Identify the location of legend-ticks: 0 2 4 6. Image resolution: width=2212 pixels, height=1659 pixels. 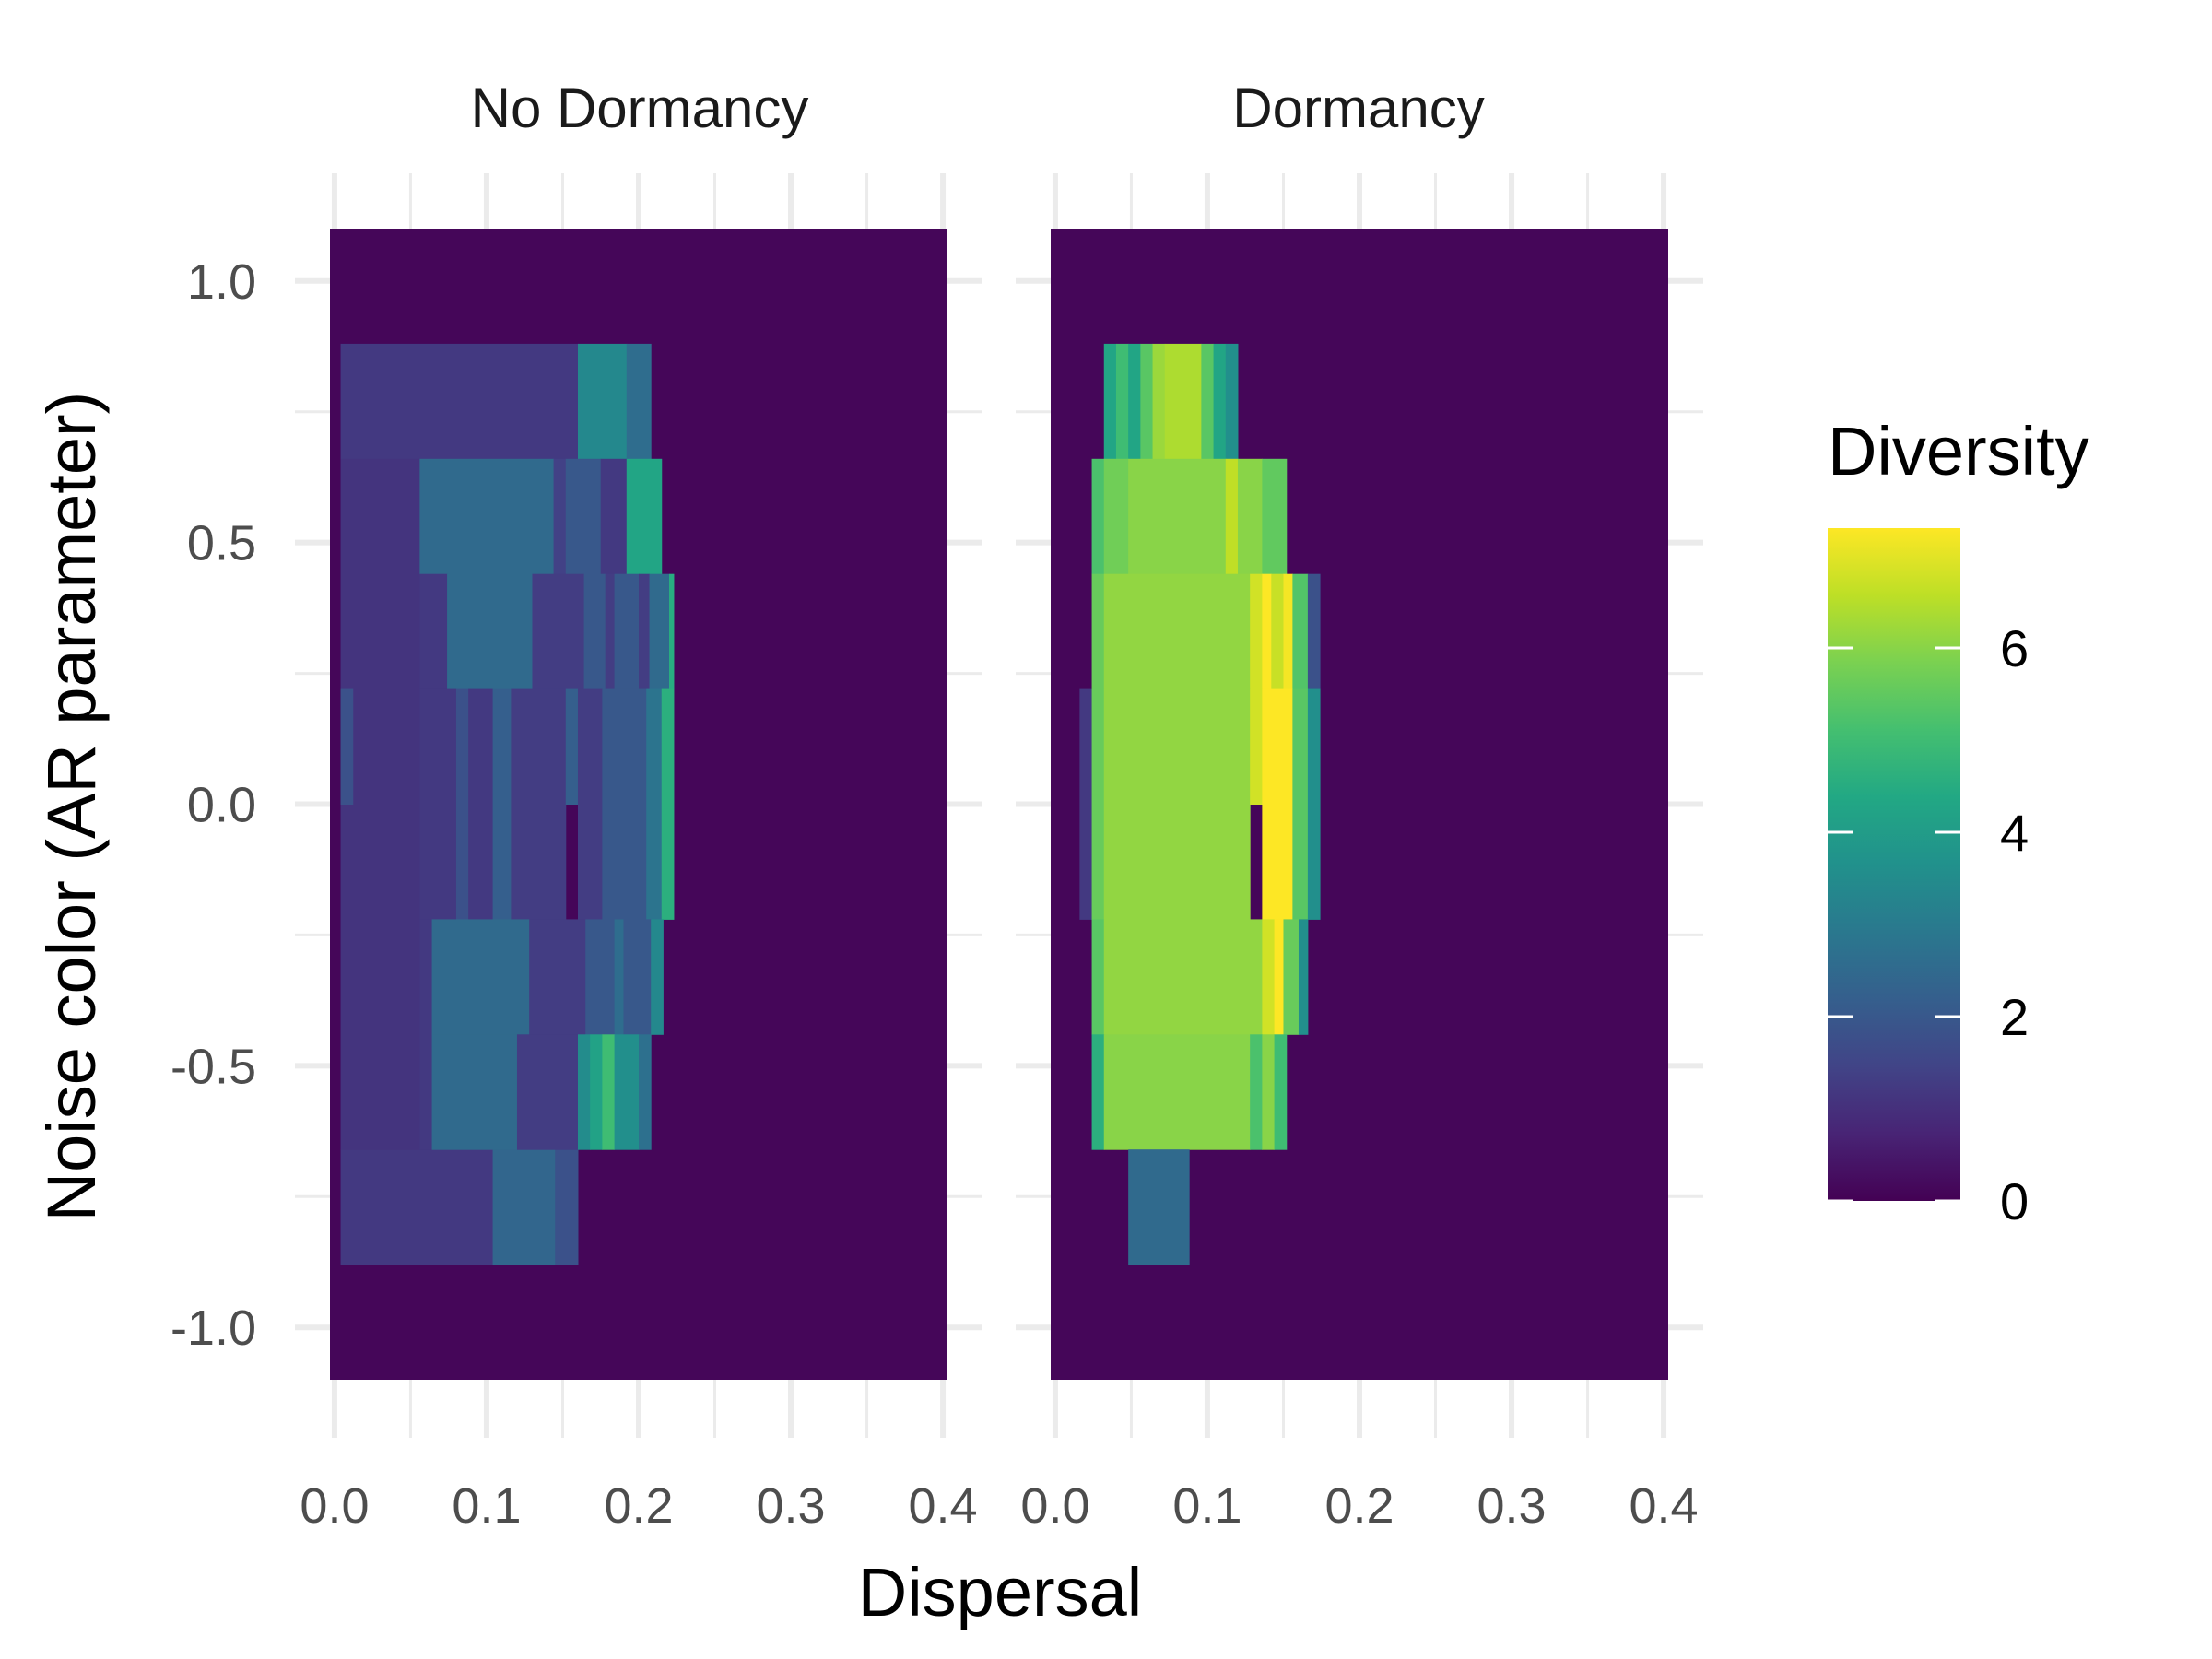
(1928, 924).